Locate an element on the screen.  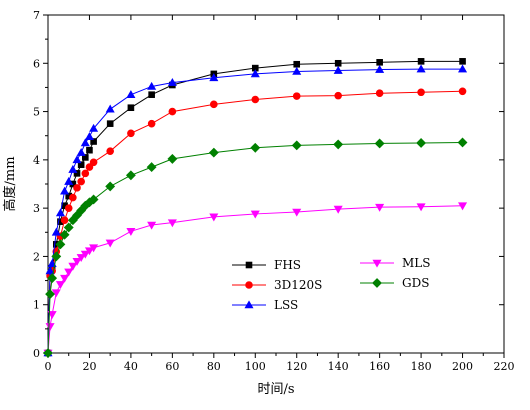
y-tick-label: 5 is located at coordinates (36, 112).